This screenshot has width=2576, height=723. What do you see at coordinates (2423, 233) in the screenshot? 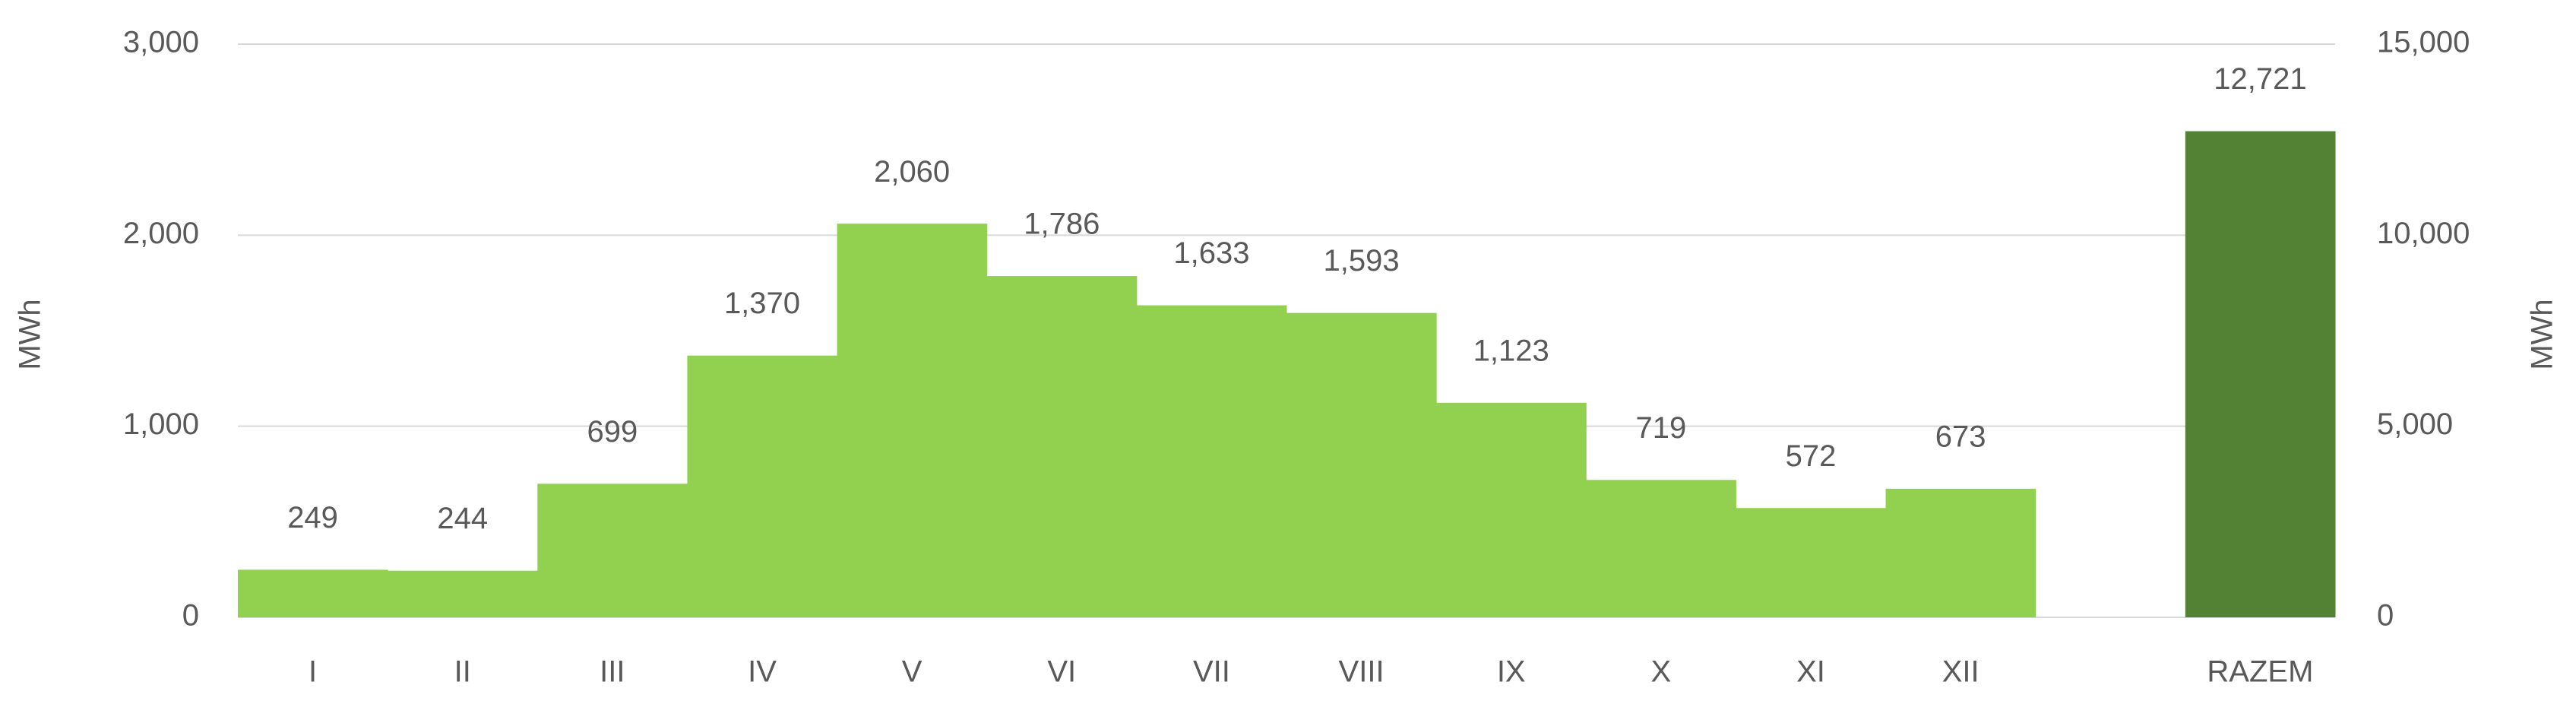
I see `y2-tick-label: 10,000` at bounding box center [2423, 233].